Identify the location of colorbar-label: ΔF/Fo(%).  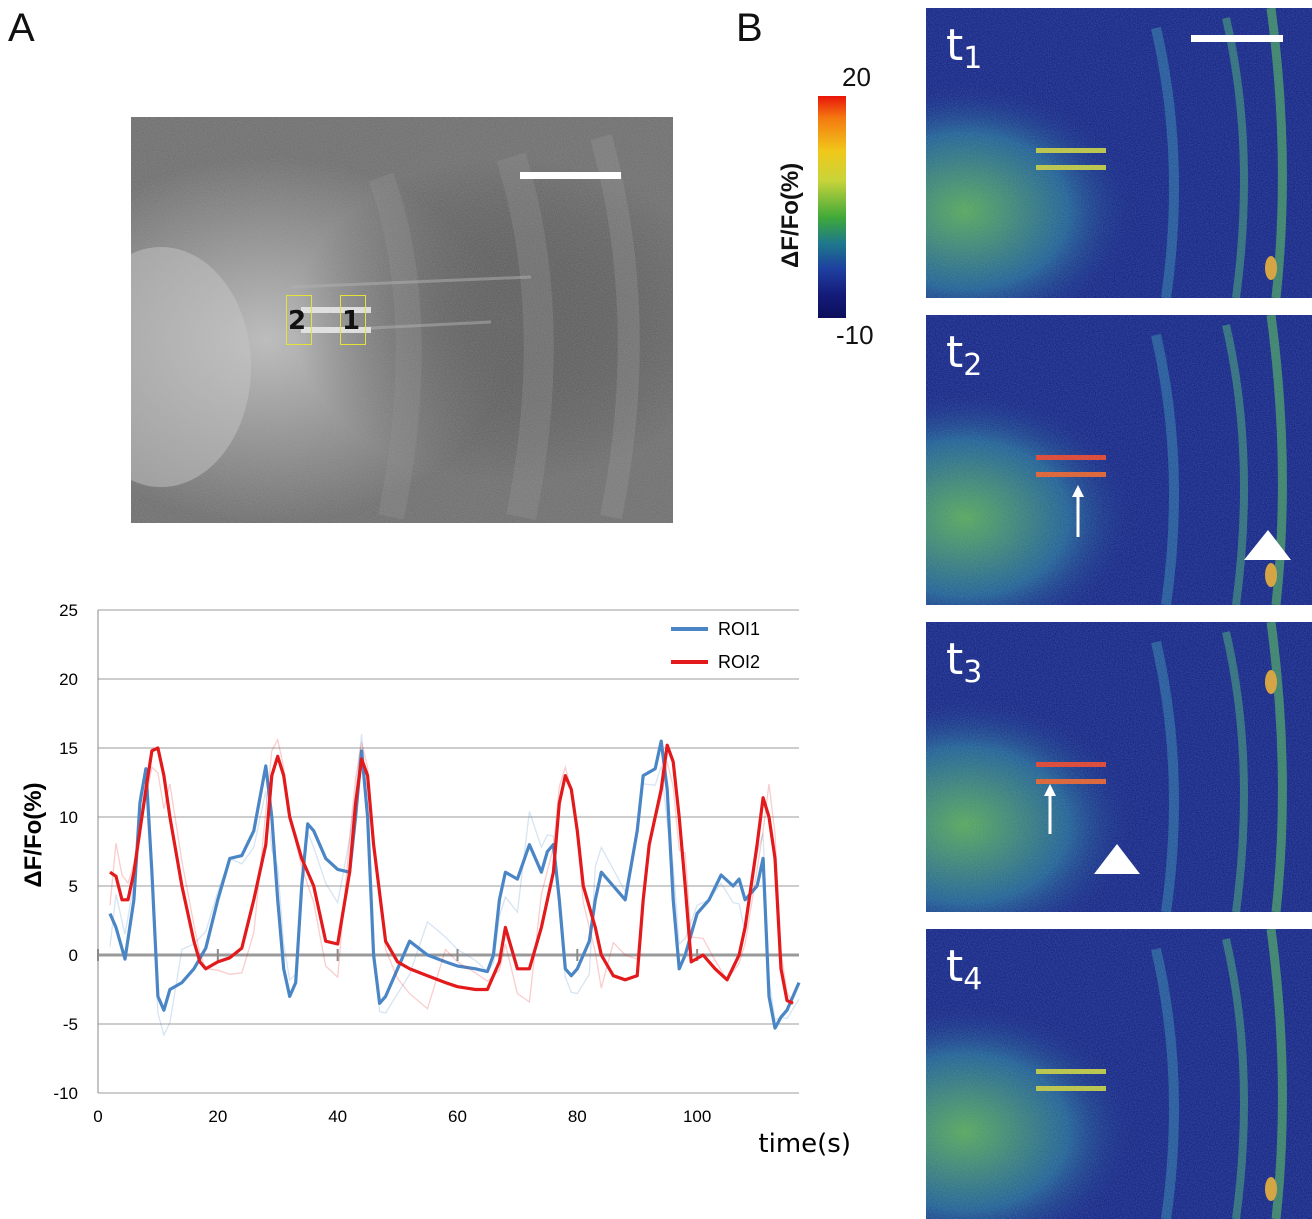
(791, 215).